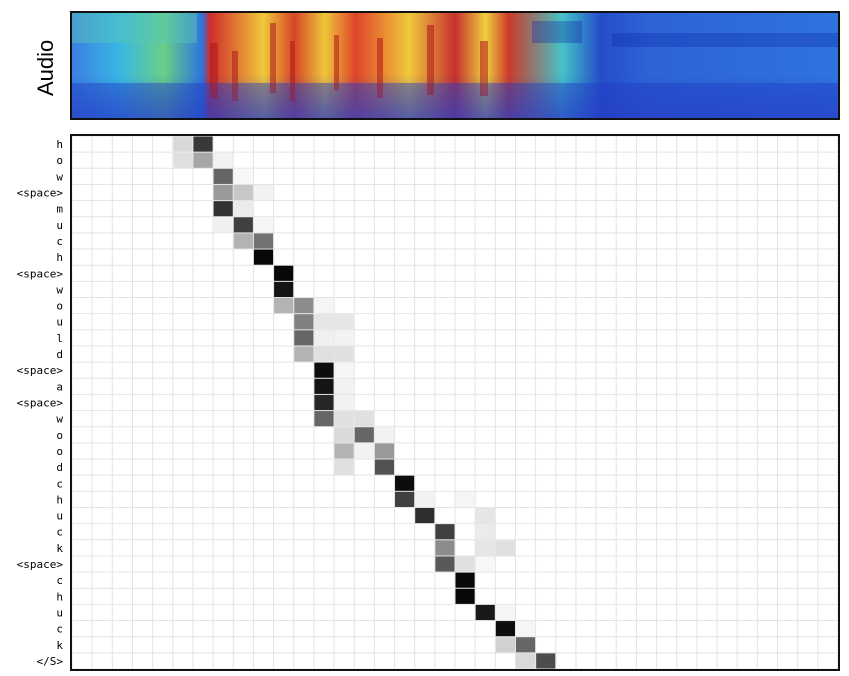 This screenshot has width=849, height=676. What do you see at coordinates (455, 65) in the screenshot?
I see `audio-spectrogram` at bounding box center [455, 65].